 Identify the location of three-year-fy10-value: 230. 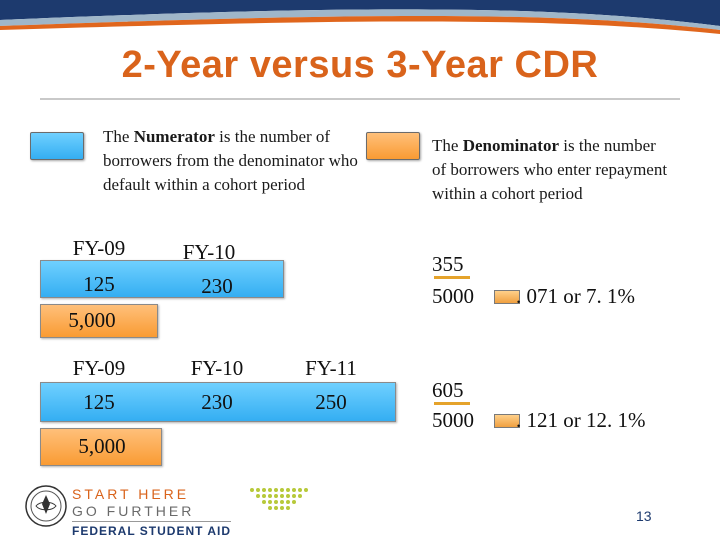
(217, 402).